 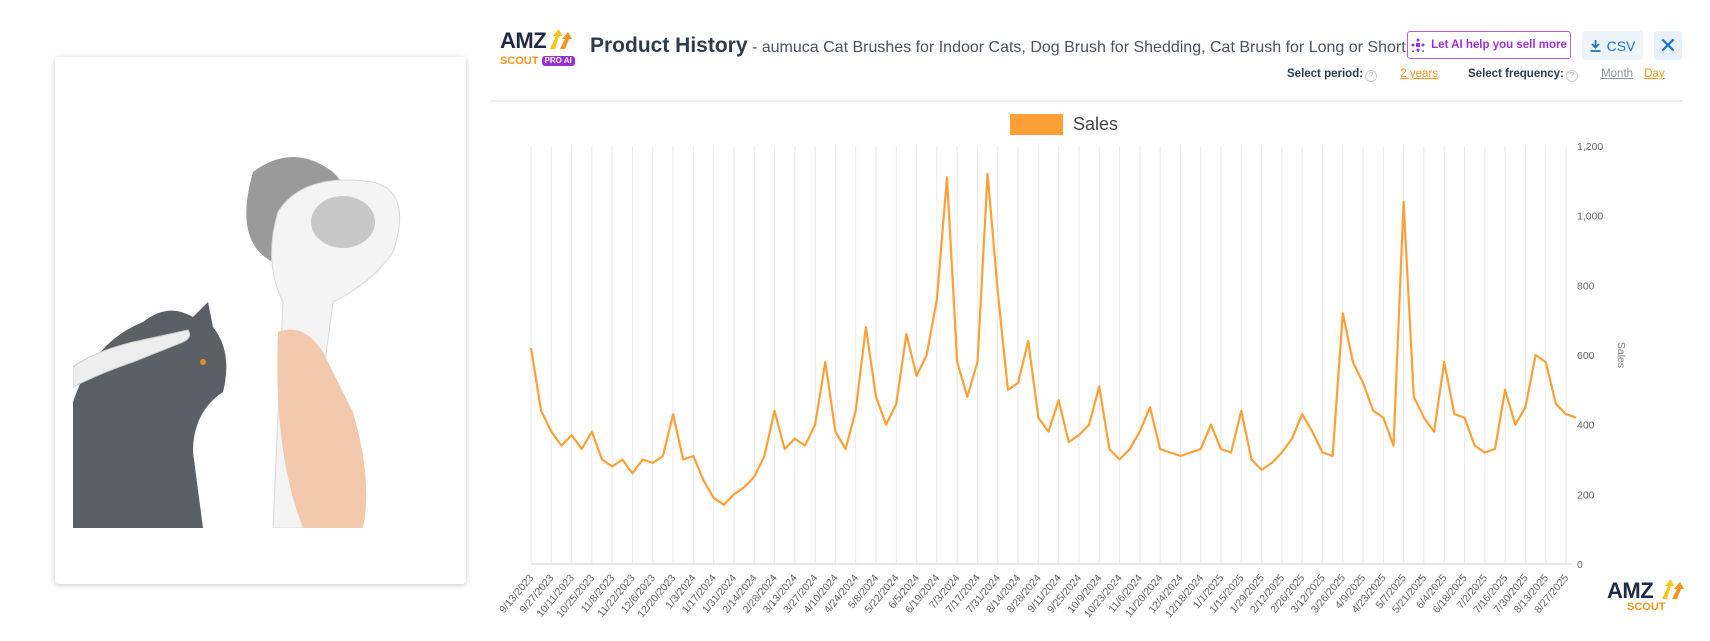 What do you see at coordinates (523, 40) in the screenshot?
I see `logo-amz-text: AMZ` at bounding box center [523, 40].